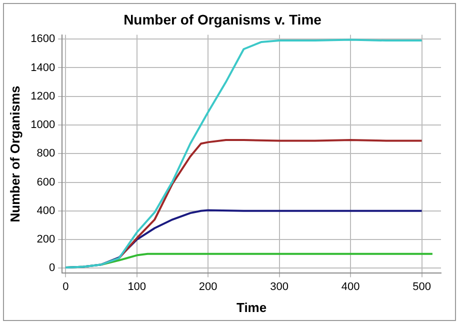  What do you see at coordinates (46, 182) in the screenshot?
I see `y-tick-label: 600` at bounding box center [46, 182].